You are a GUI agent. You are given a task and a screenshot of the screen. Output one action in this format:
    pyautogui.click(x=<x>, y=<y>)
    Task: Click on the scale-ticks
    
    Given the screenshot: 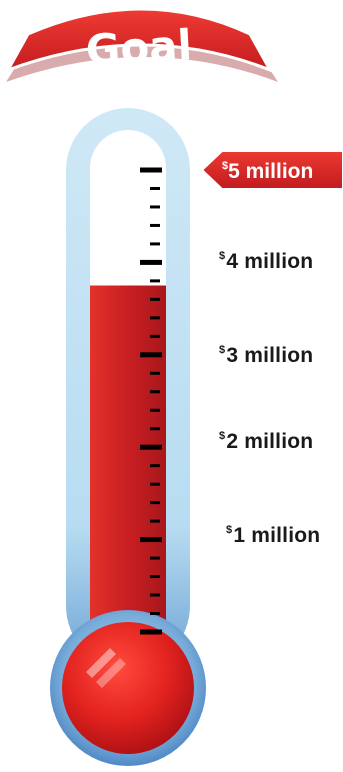 What is the action you would take?
    pyautogui.click(x=151, y=401)
    